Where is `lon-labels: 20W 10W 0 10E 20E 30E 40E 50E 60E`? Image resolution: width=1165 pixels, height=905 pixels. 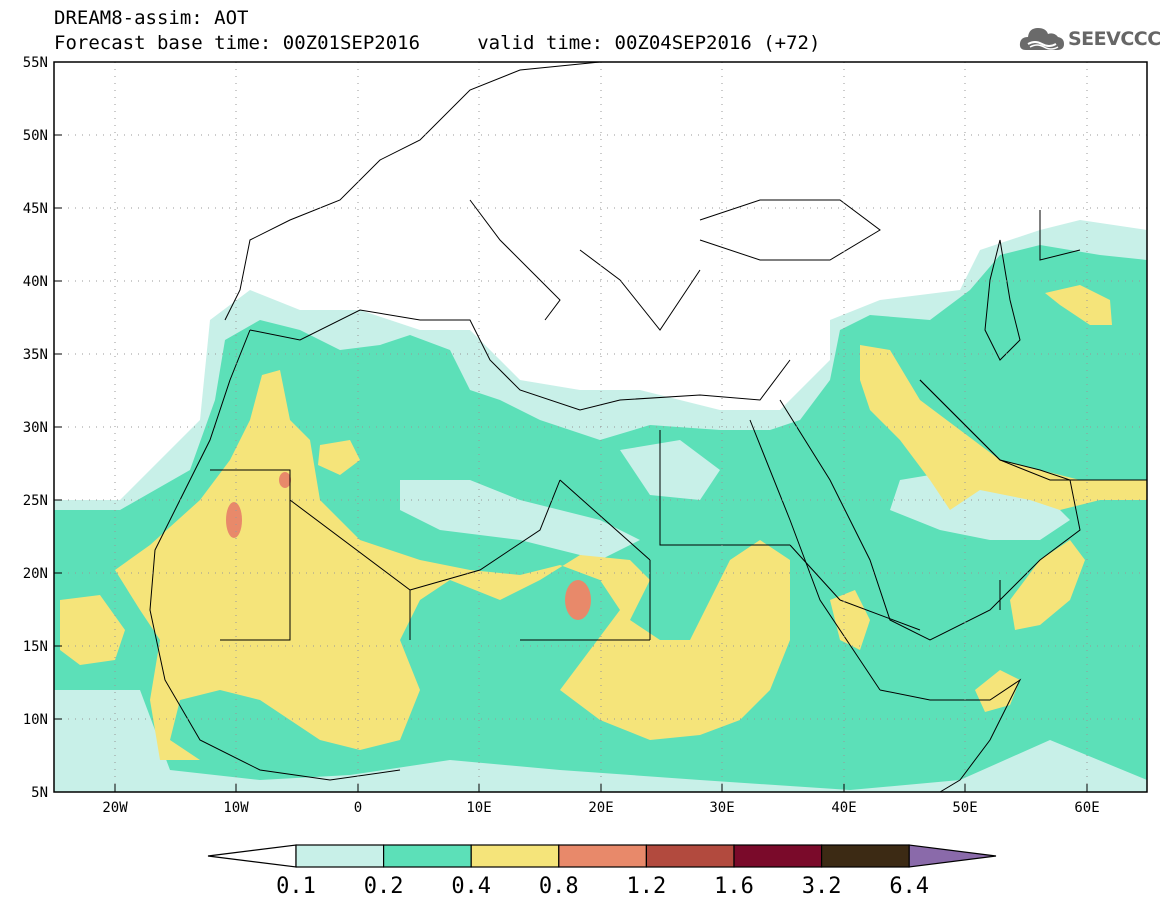 lon-labels: 20W 10W 0 10E 20E 30E 40E 50E 60E is located at coordinates (600, 808).